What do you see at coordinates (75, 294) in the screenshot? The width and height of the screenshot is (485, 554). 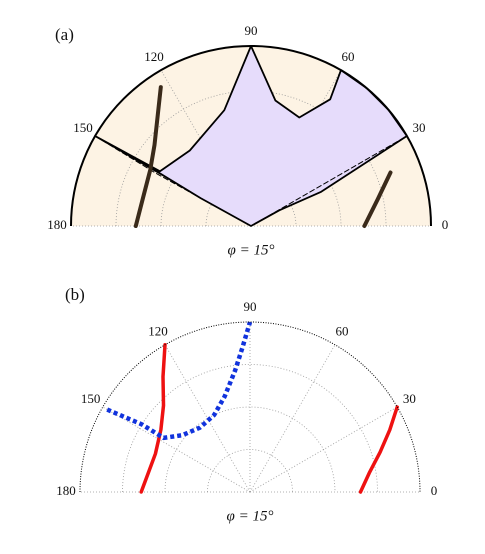 I see `panel-label: (b)` at bounding box center [75, 294].